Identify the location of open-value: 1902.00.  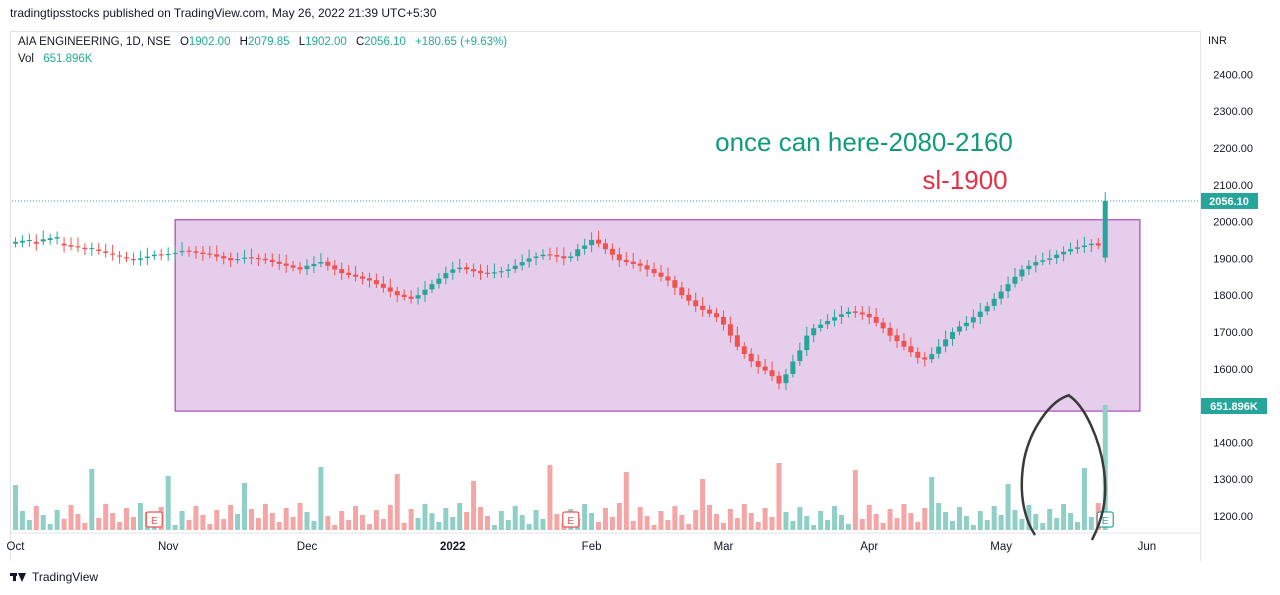
(209, 42).